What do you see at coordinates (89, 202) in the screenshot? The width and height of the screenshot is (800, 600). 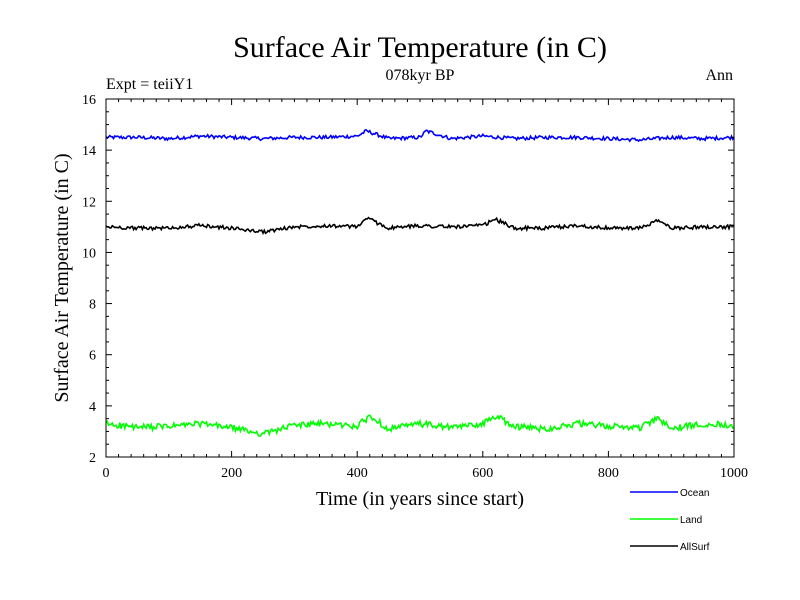 I see `y-tick-label: 12` at bounding box center [89, 202].